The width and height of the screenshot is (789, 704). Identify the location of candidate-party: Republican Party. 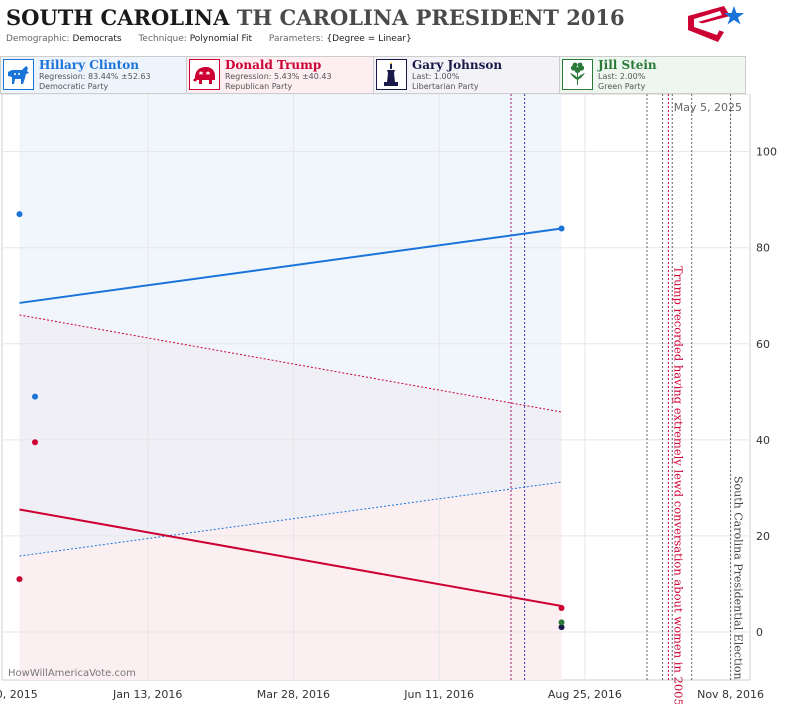
(259, 86).